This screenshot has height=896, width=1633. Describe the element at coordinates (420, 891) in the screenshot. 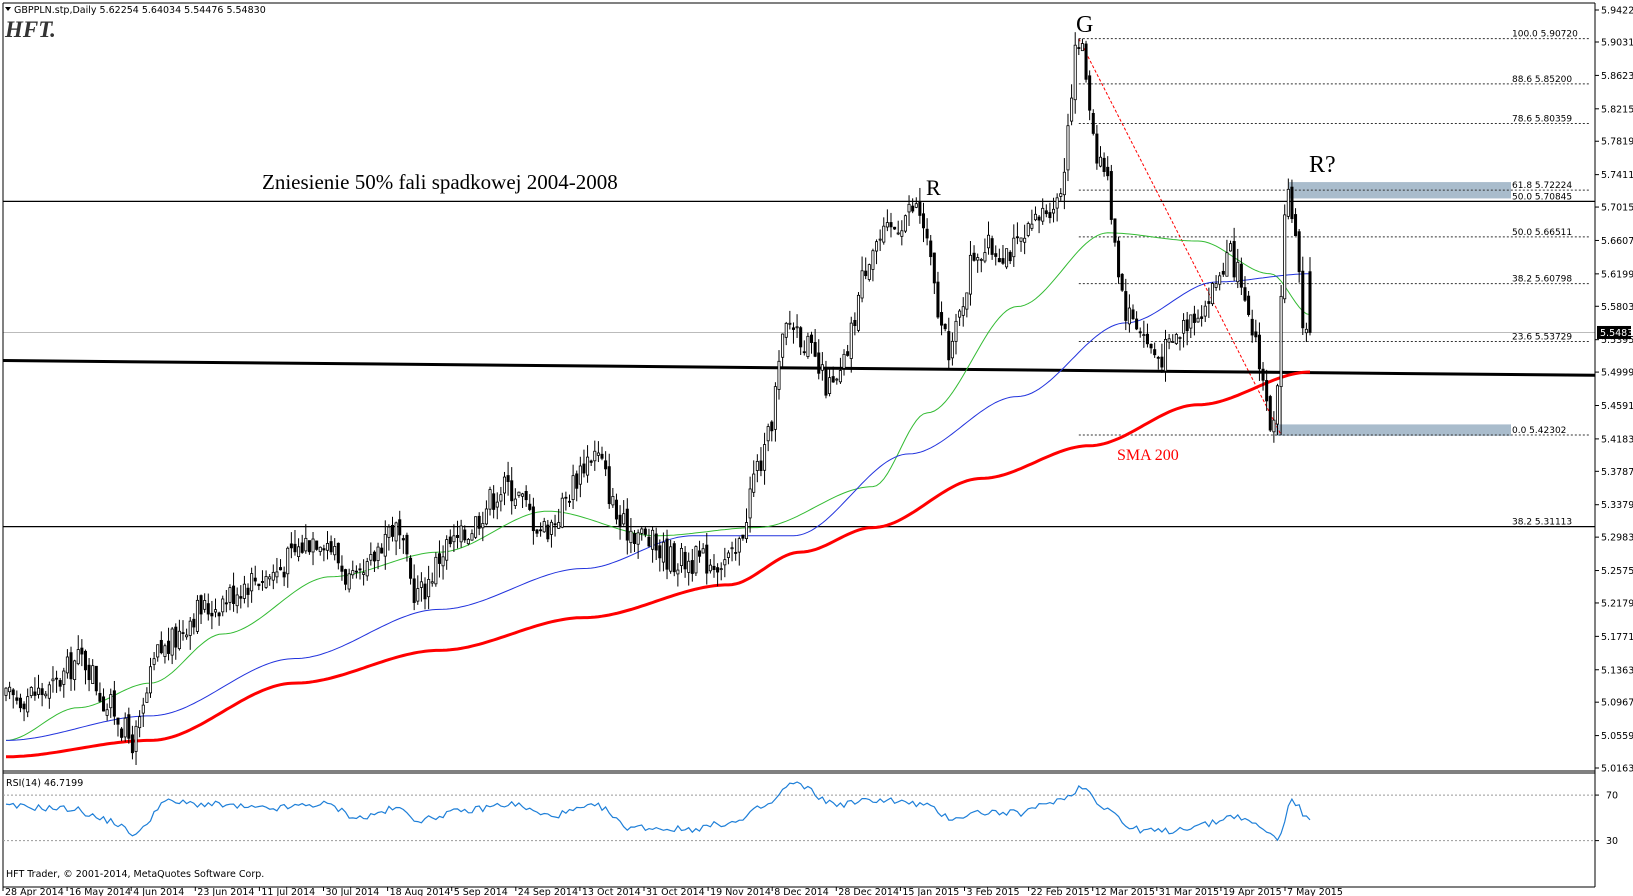

I see `x-tick-label: 18 Aug 2014` at that location.